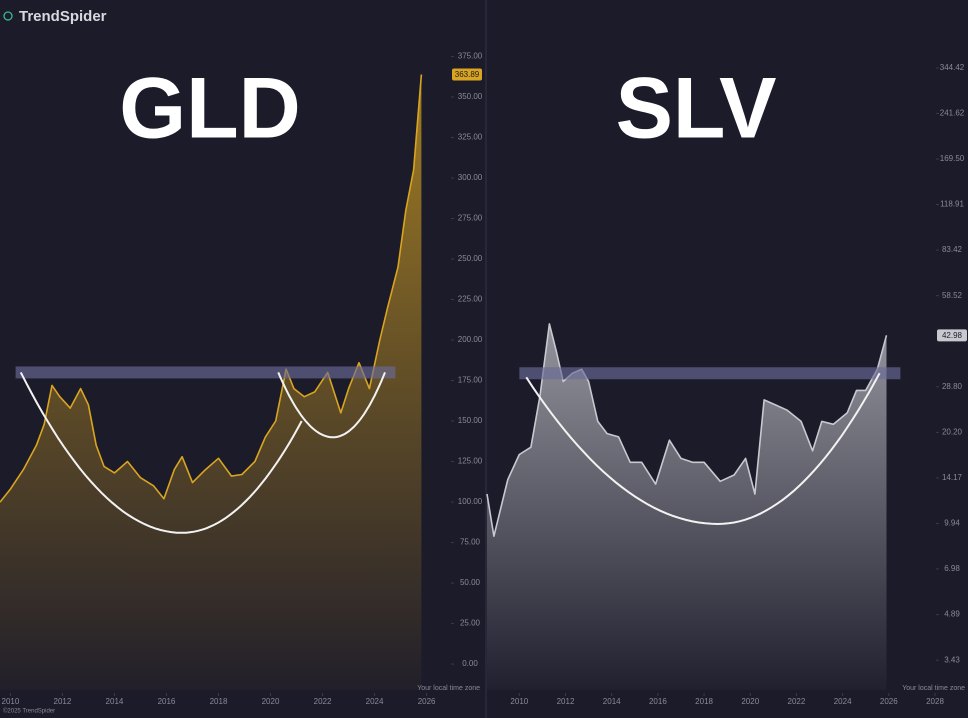 The height and width of the screenshot is (718, 968). I want to click on brand-icon, so click(8, 16).